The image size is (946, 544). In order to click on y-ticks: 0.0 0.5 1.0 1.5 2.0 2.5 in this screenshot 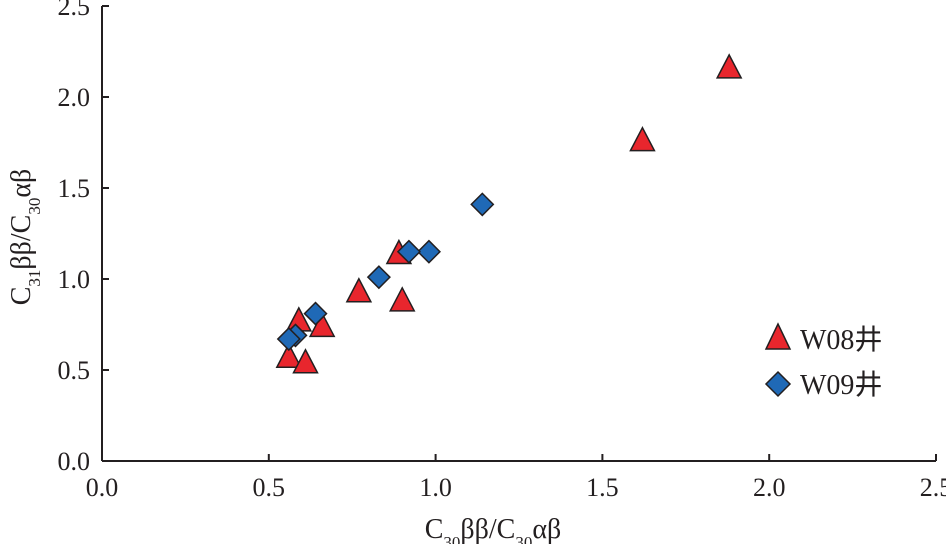, I will do `click(83, 238)`.